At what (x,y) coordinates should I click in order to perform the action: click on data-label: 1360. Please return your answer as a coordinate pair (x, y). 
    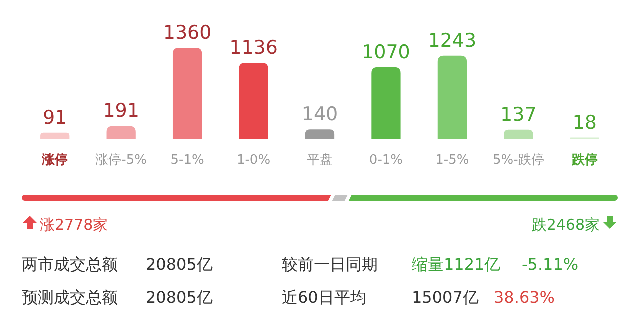
    Looking at the image, I should click on (187, 33).